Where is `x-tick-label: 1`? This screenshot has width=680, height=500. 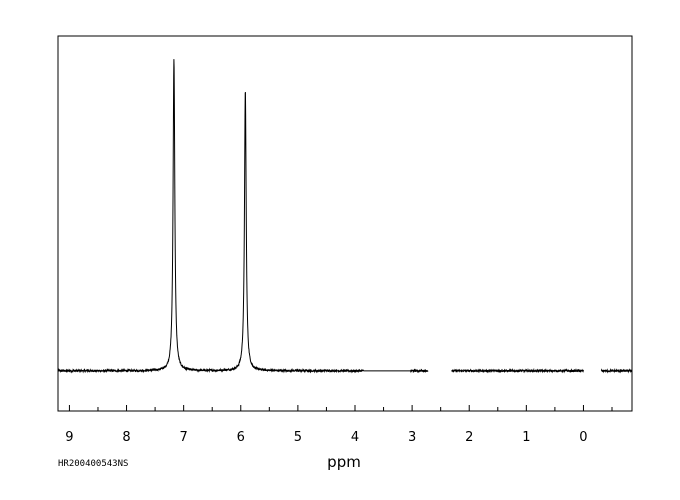
x-tick-label: 1 is located at coordinates (526, 437).